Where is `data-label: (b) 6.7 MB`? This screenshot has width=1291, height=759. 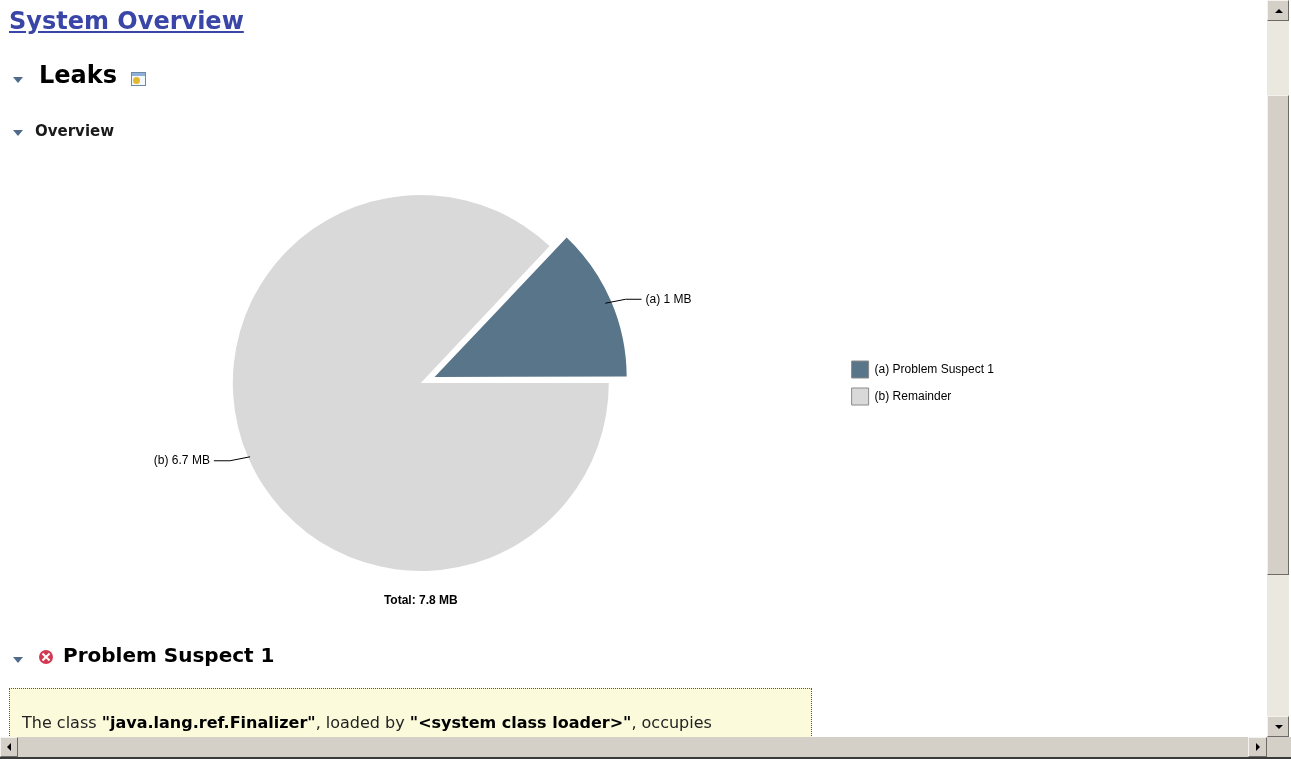 data-label: (b) 6.7 MB is located at coordinates (181, 460).